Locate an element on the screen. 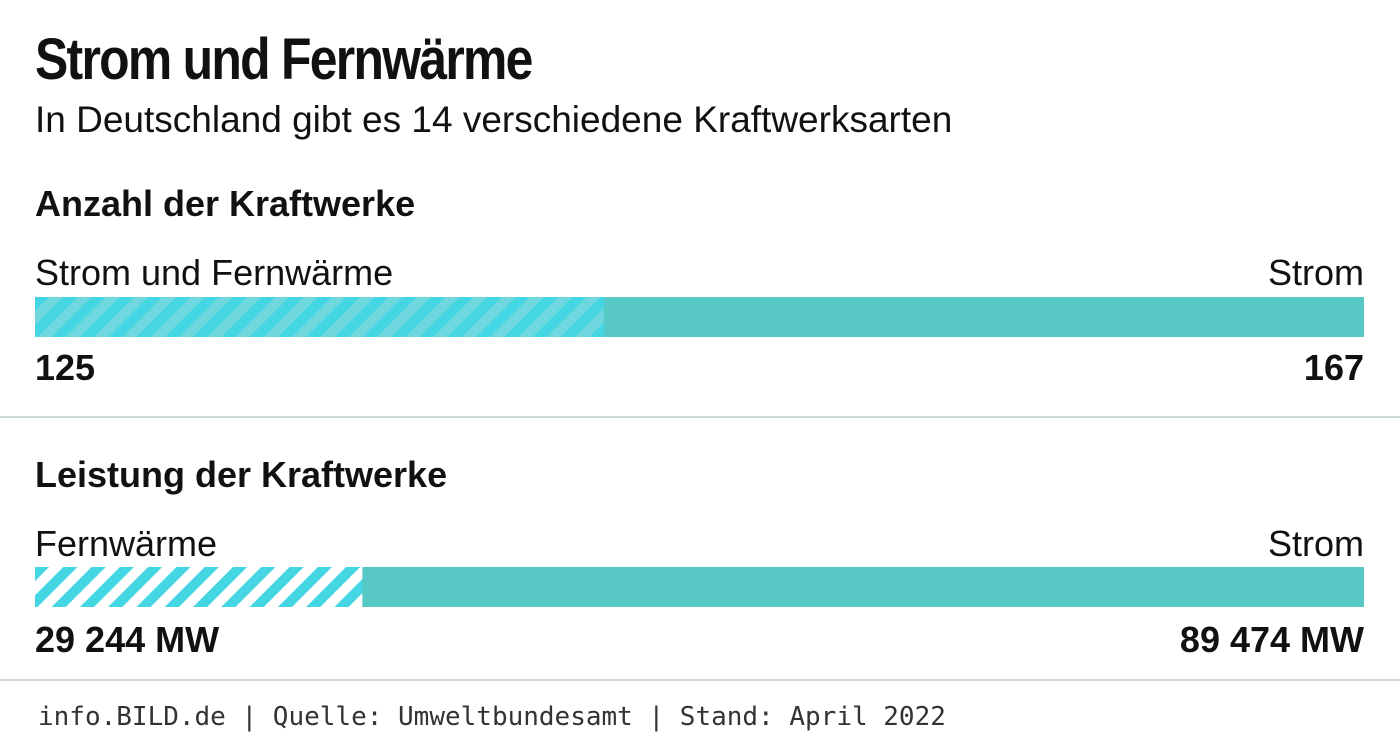  section-title-anzahl: Anzahl der Kraftwerke is located at coordinates (225, 203).